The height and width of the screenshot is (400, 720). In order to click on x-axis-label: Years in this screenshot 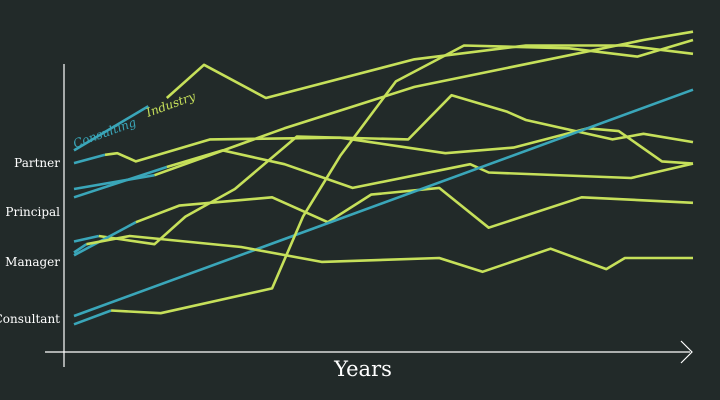, I will do `click(362, 369)`.